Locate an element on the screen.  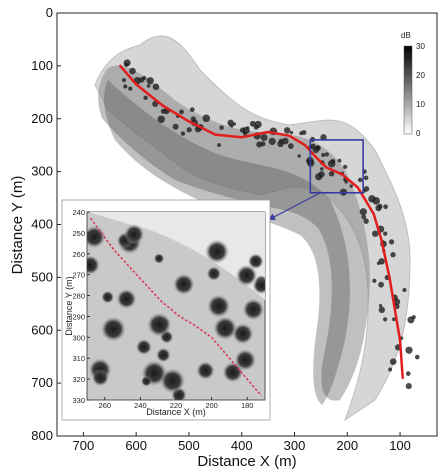
colorbar-unit: dB is located at coordinates (406, 35).